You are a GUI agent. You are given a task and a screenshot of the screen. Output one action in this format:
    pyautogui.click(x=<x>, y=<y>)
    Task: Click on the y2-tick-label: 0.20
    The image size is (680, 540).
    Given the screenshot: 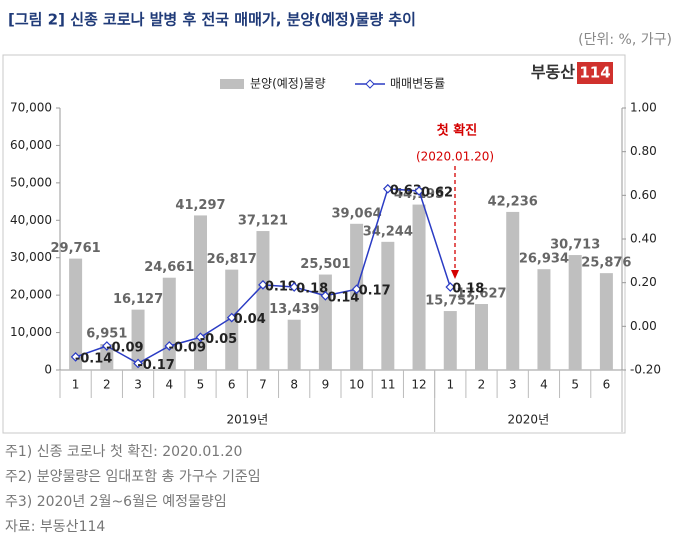 What is the action you would take?
    pyautogui.click(x=643, y=282)
    